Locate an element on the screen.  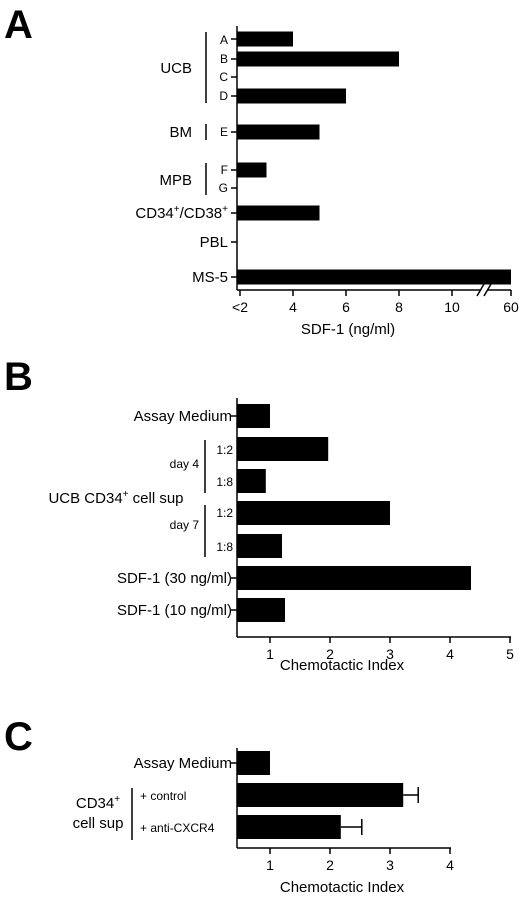
panel-letter-c: C is located at coordinates (18, 737).